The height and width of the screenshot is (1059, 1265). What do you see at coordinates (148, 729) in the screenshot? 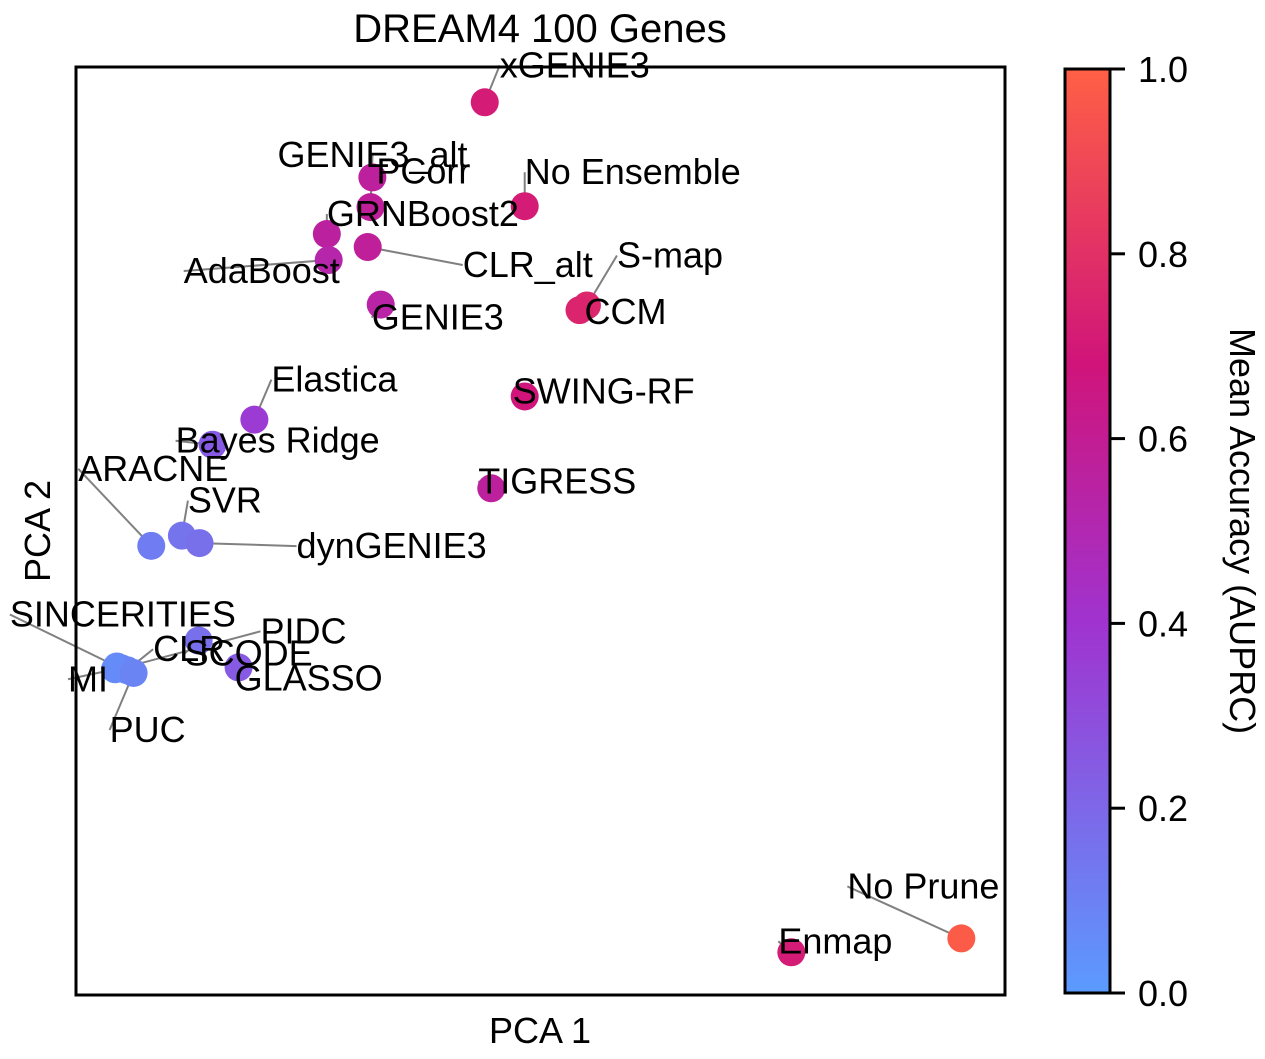
I see `label-puc: PUC` at bounding box center [148, 729].